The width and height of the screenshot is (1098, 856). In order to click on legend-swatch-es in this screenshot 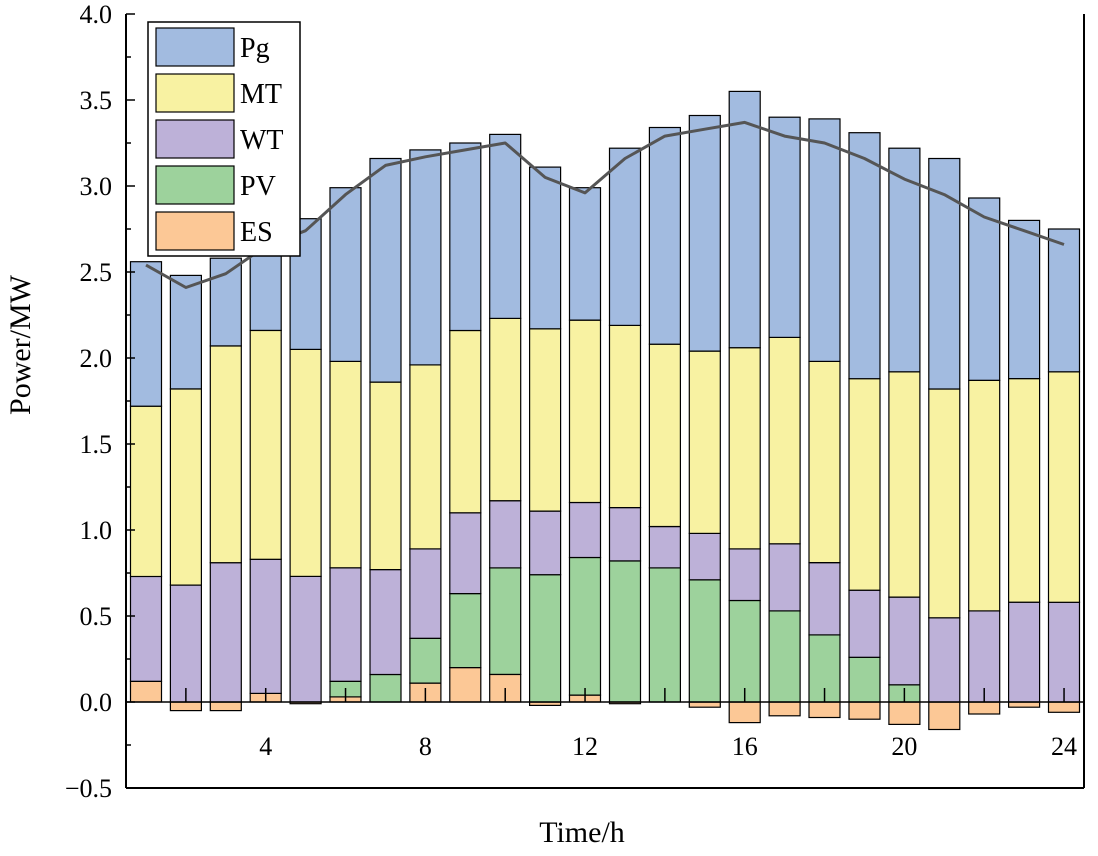, I will do `click(195, 231)`.